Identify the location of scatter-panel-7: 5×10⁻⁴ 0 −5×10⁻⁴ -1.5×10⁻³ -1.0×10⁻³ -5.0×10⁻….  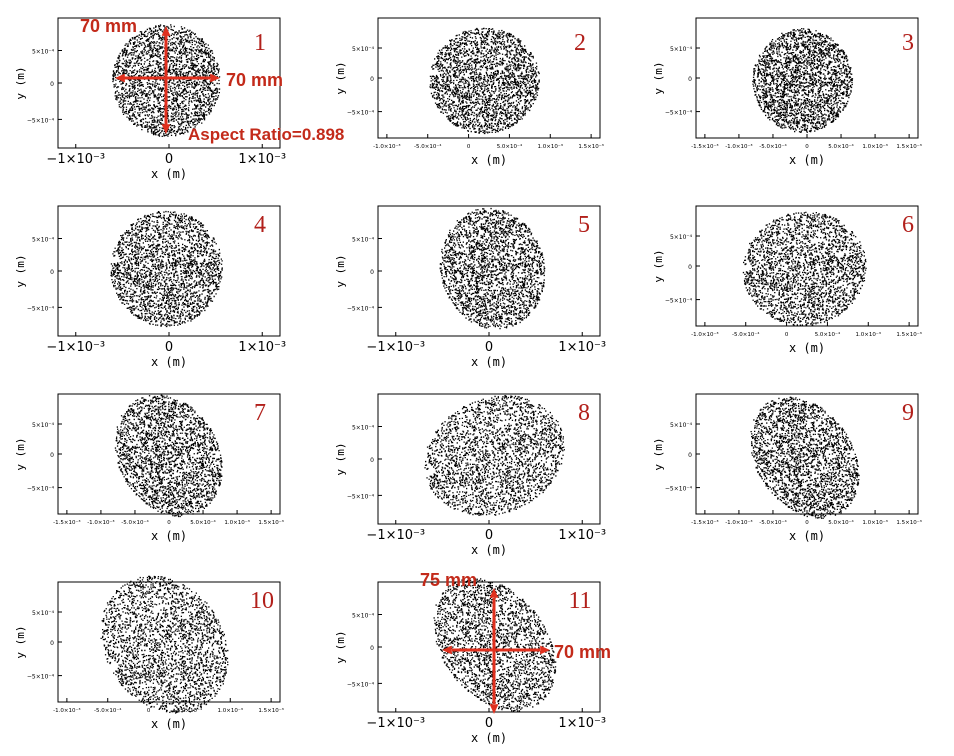
(142, 465).